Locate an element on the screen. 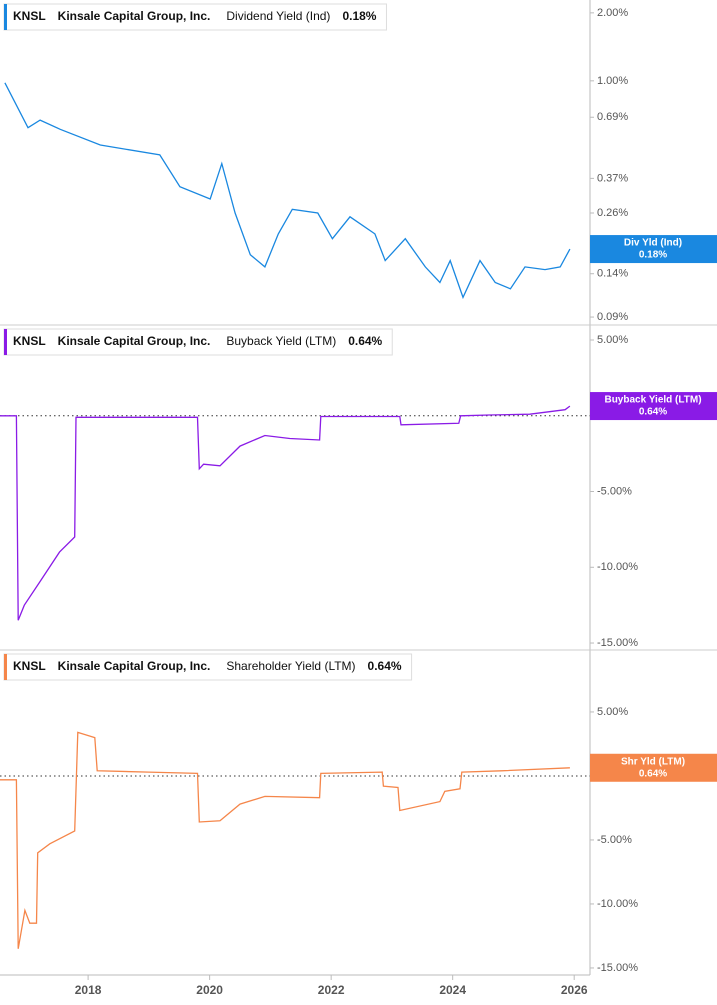  badge-title: Buyback Yield (LTM) is located at coordinates (652, 400).